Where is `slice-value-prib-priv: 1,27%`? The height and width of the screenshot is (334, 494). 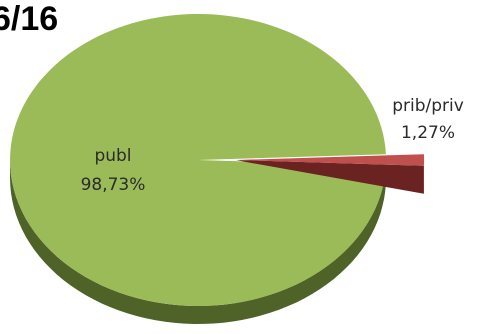 slice-value-prib-priv: 1,27% is located at coordinates (428, 133).